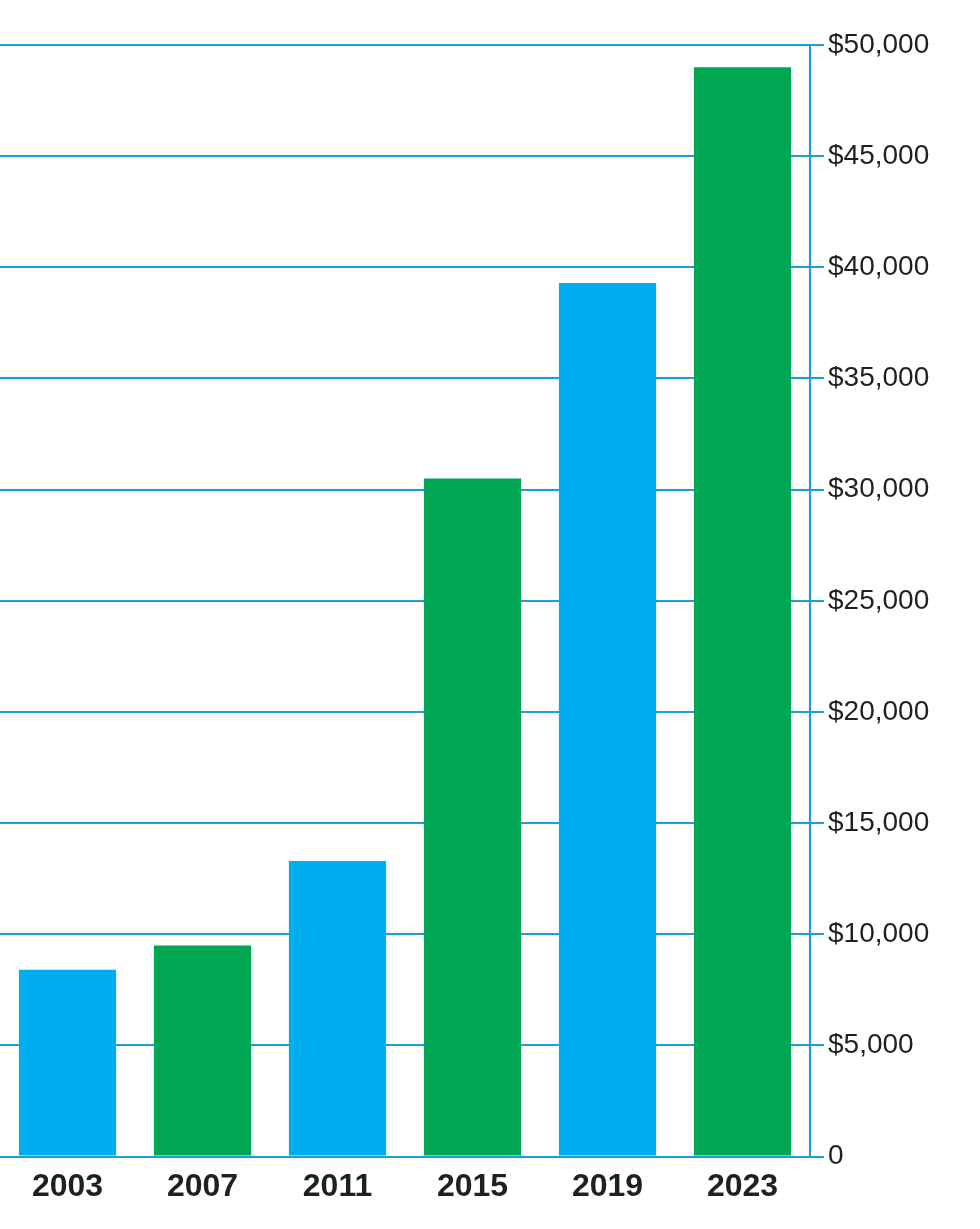 This screenshot has height=1229, width=980. What do you see at coordinates (879, 932) in the screenshot?
I see `y-tick-label: $10,000` at bounding box center [879, 932].